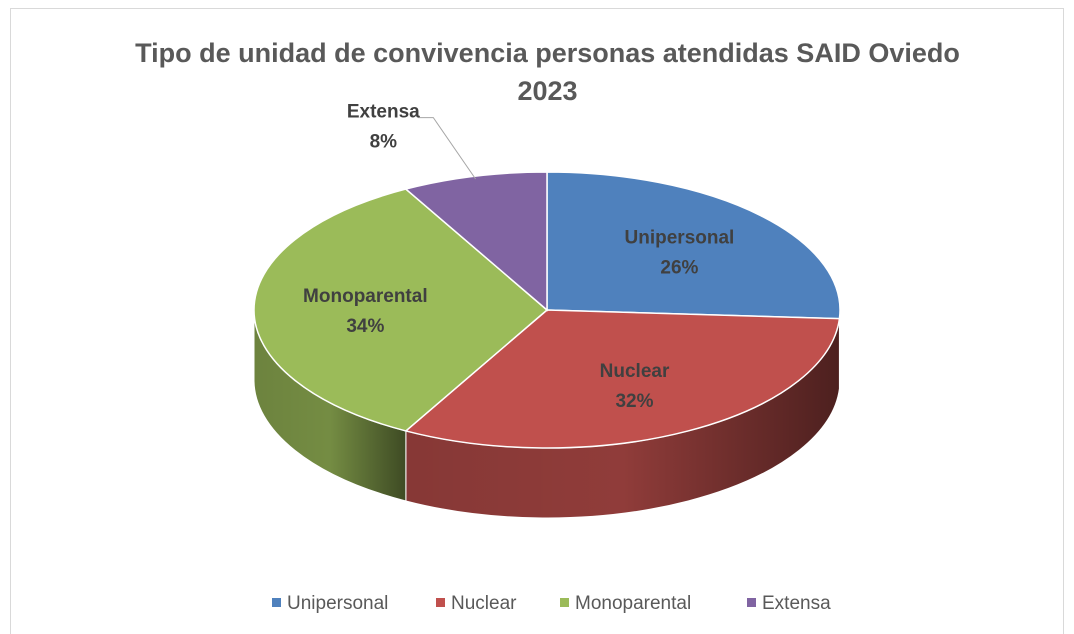 Image resolution: width=1074 pixels, height=634 pixels. Describe the element at coordinates (635, 371) in the screenshot. I see `data-label-name: Nuclear` at that location.